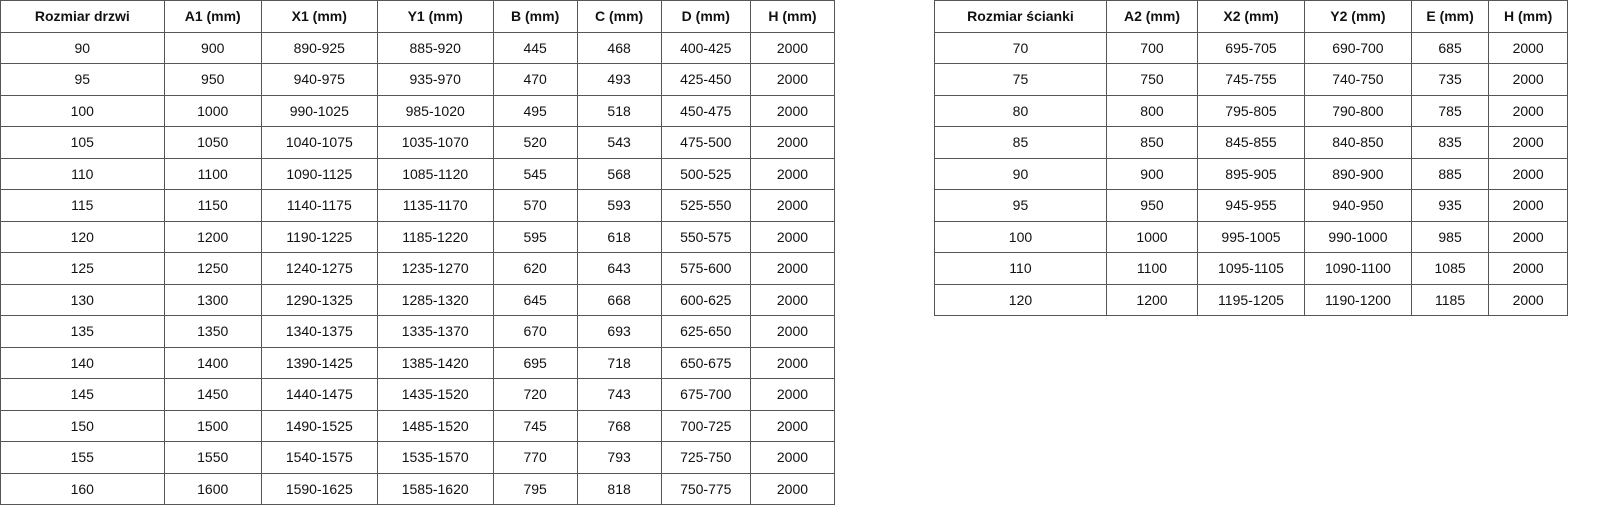  I want to click on table-cell: 690-700, so click(1357, 47).